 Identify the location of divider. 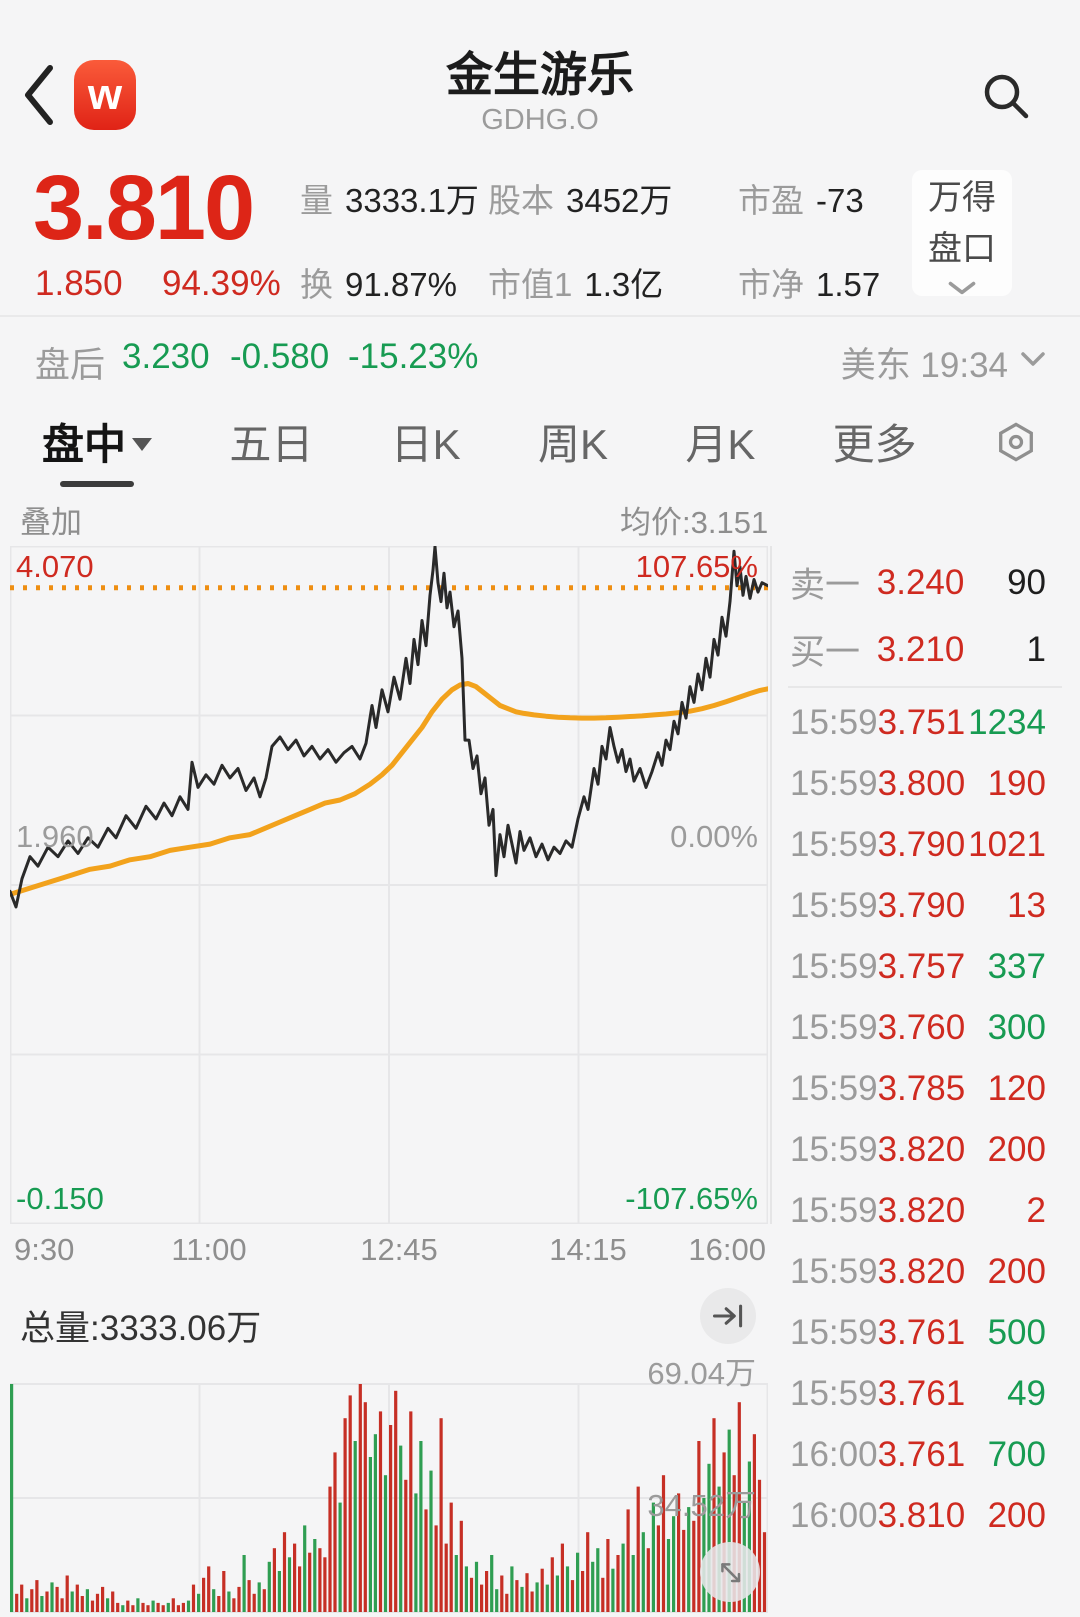
(925, 687).